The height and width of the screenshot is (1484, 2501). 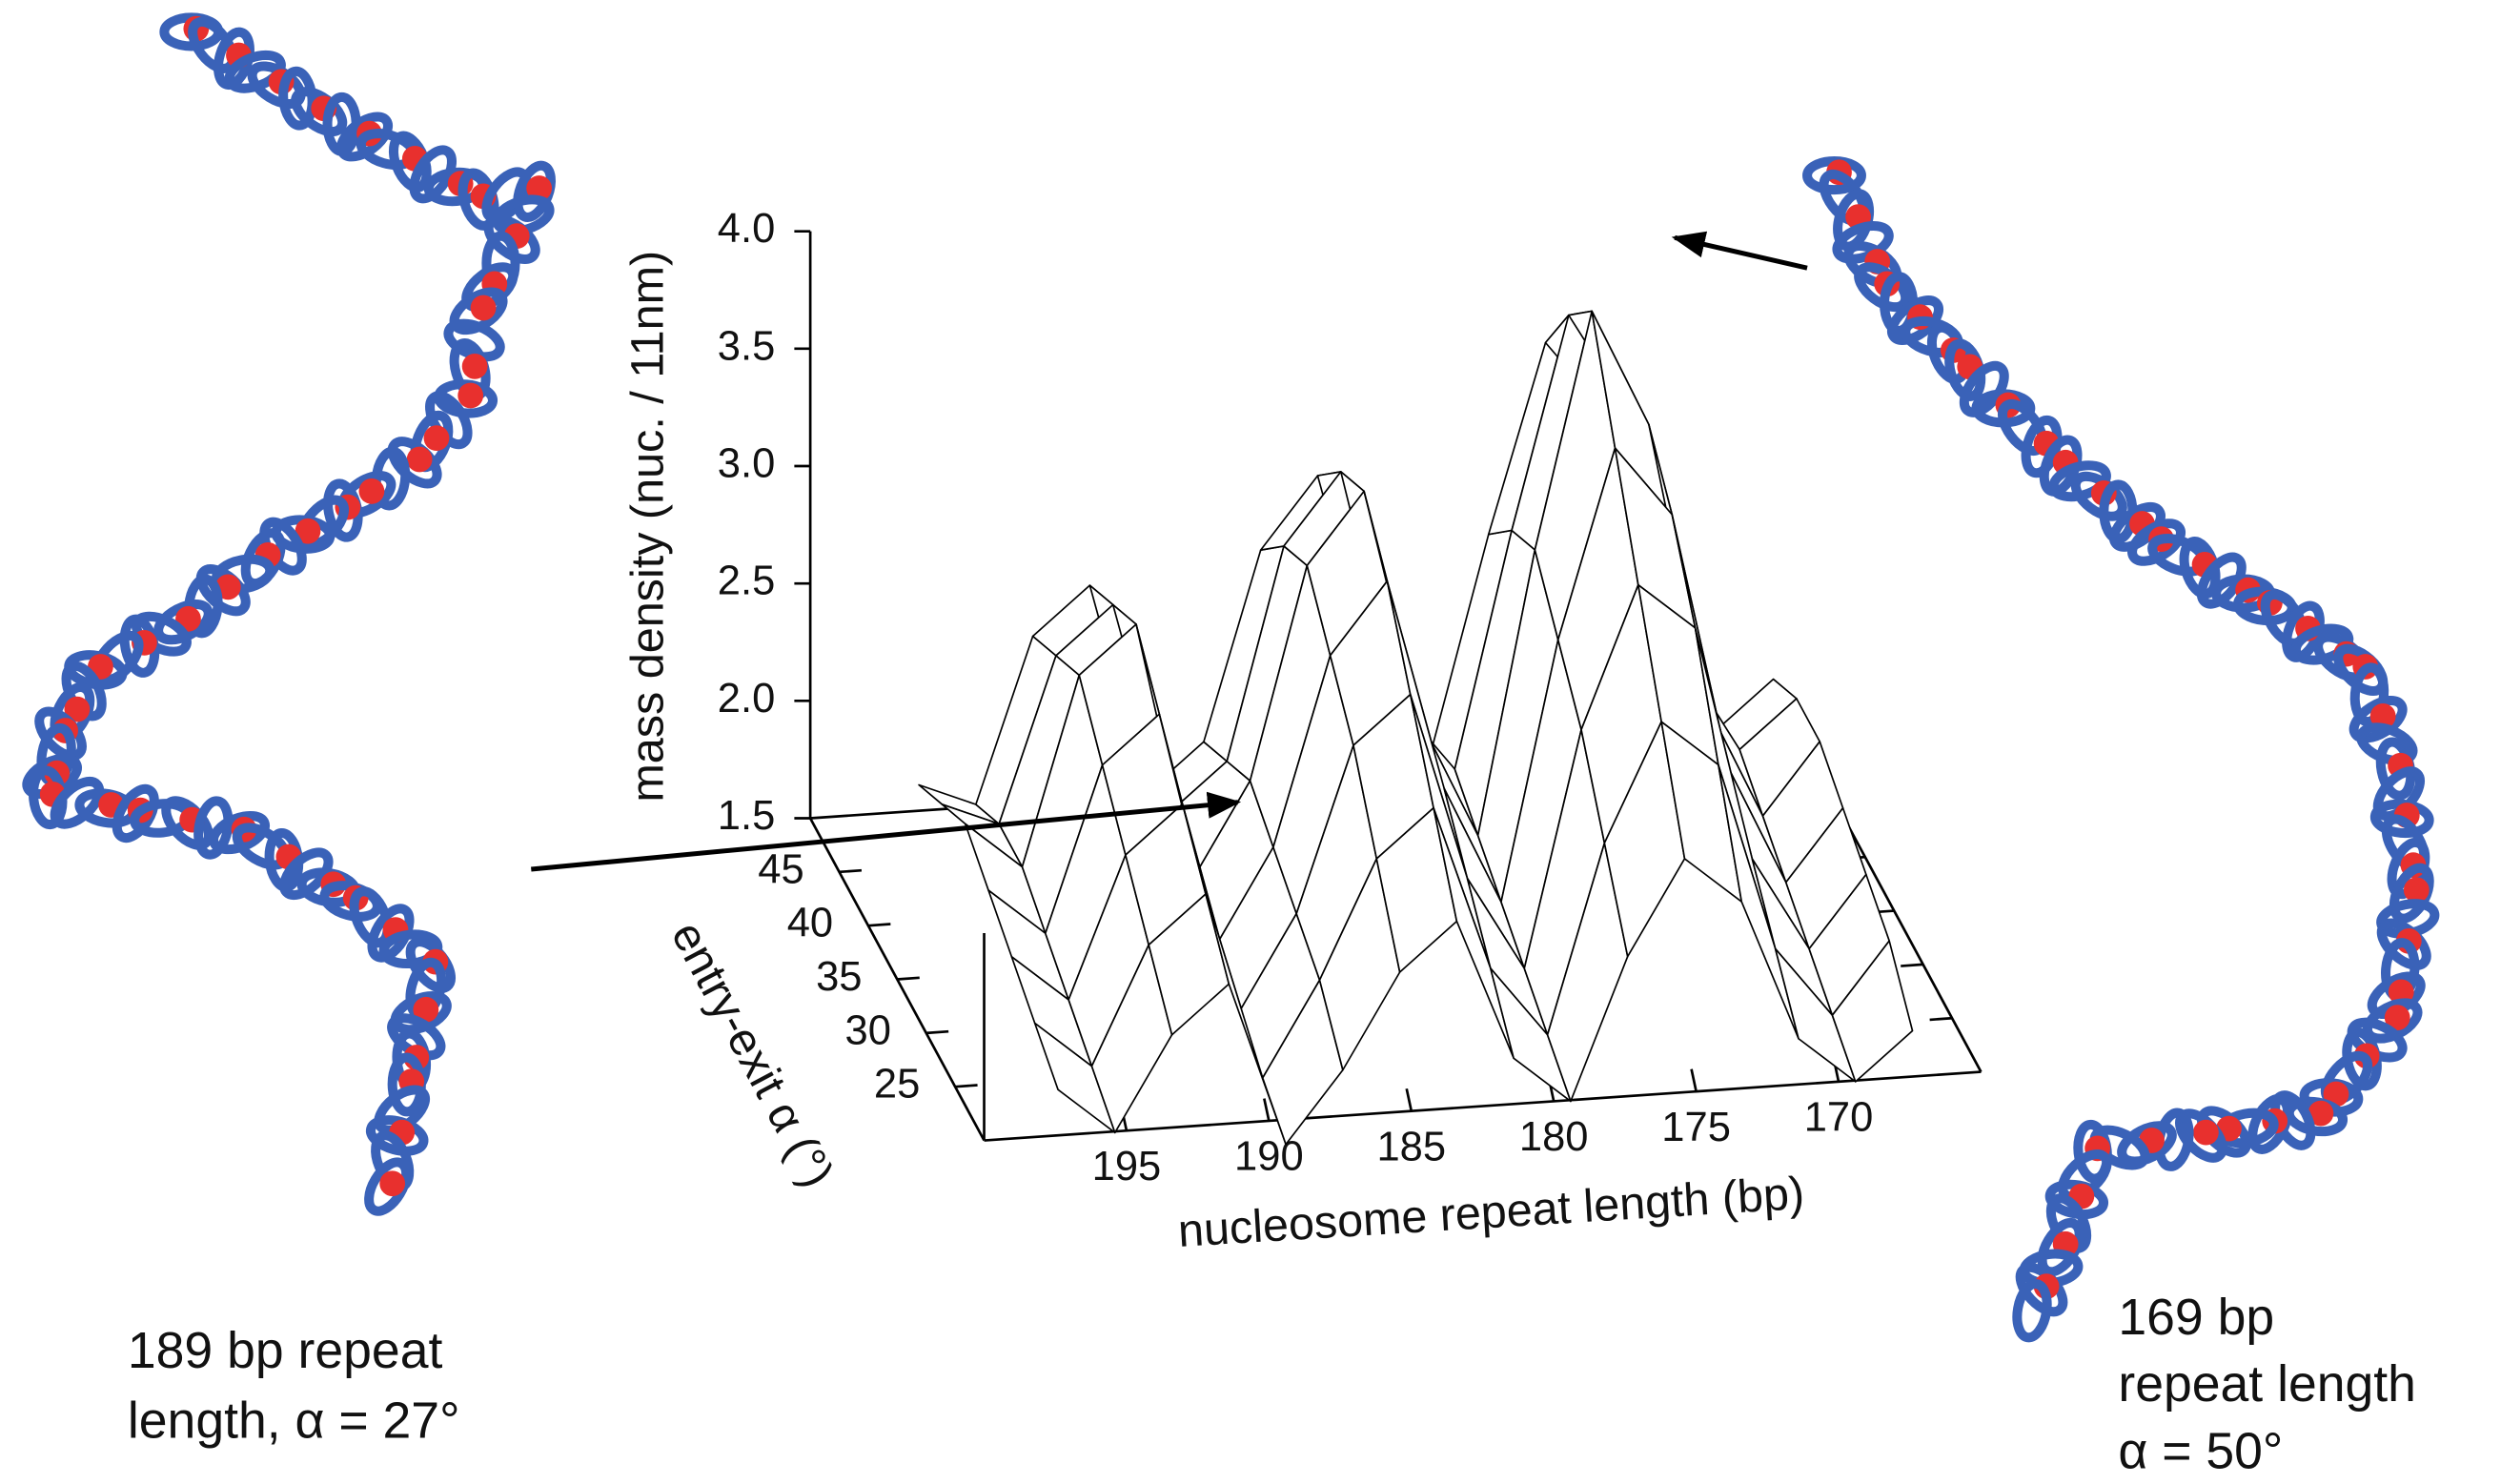 I want to click on annotation: 189 bp repeat, so click(x=285, y=1351).